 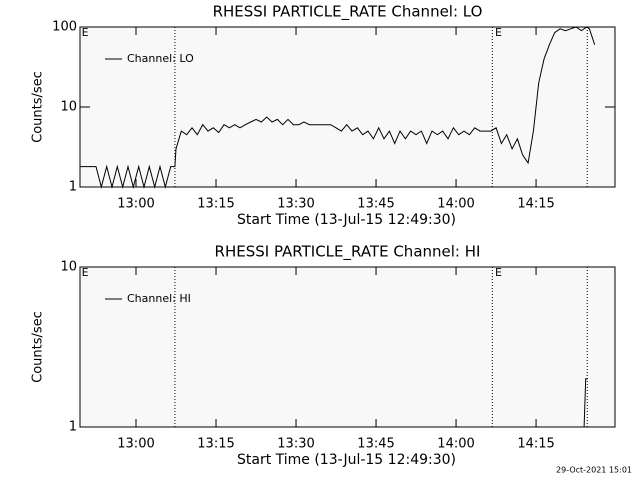 I want to click on timestamp: 29-Oct-2021 15:01, so click(x=594, y=470).